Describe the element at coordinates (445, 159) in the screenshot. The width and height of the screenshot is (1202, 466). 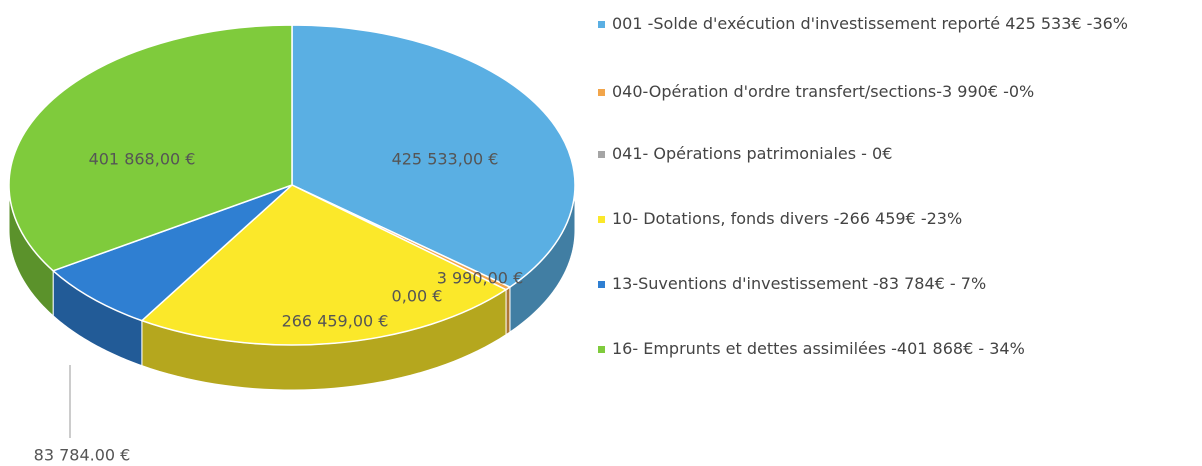
I see `data-label: 425 533,00 €` at that location.